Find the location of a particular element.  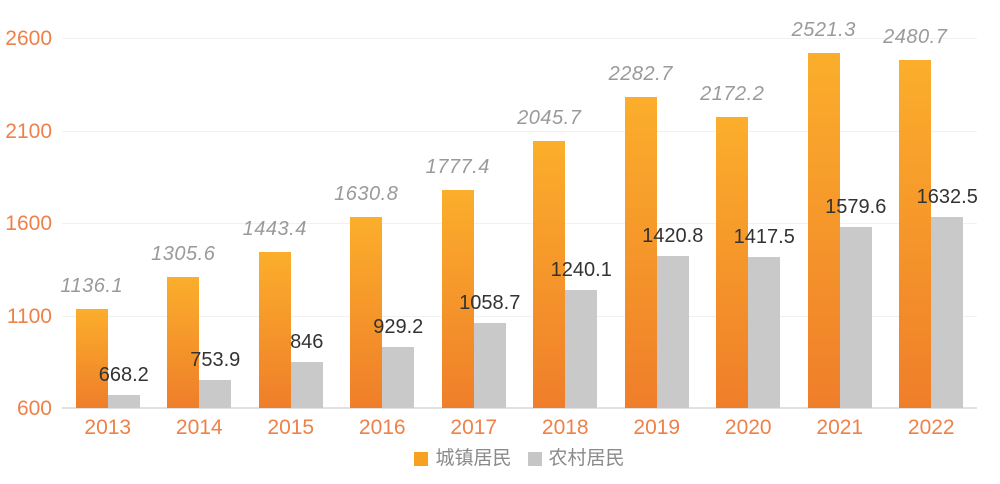

x-tick-label: 2017 is located at coordinates (474, 427).